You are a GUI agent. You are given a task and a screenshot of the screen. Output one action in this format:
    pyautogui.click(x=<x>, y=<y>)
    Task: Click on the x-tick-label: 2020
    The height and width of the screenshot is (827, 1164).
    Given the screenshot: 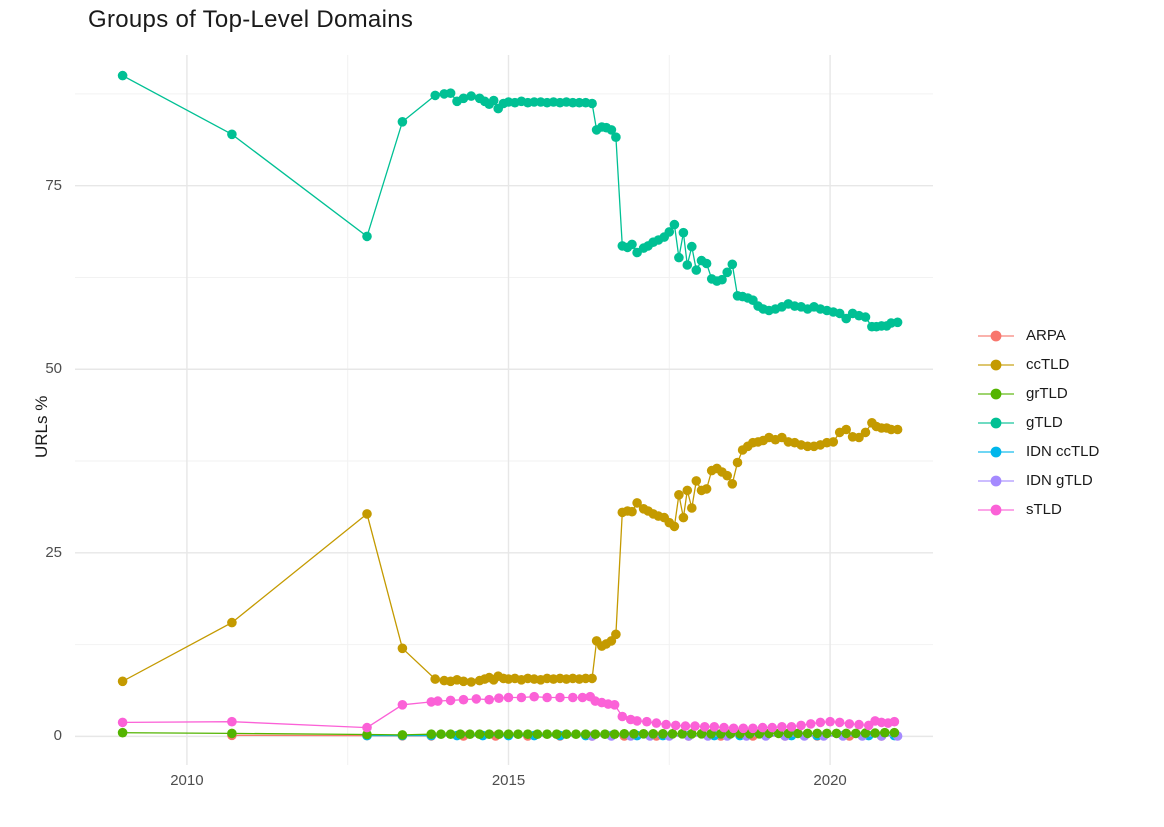 What is the action you would take?
    pyautogui.click(x=830, y=780)
    